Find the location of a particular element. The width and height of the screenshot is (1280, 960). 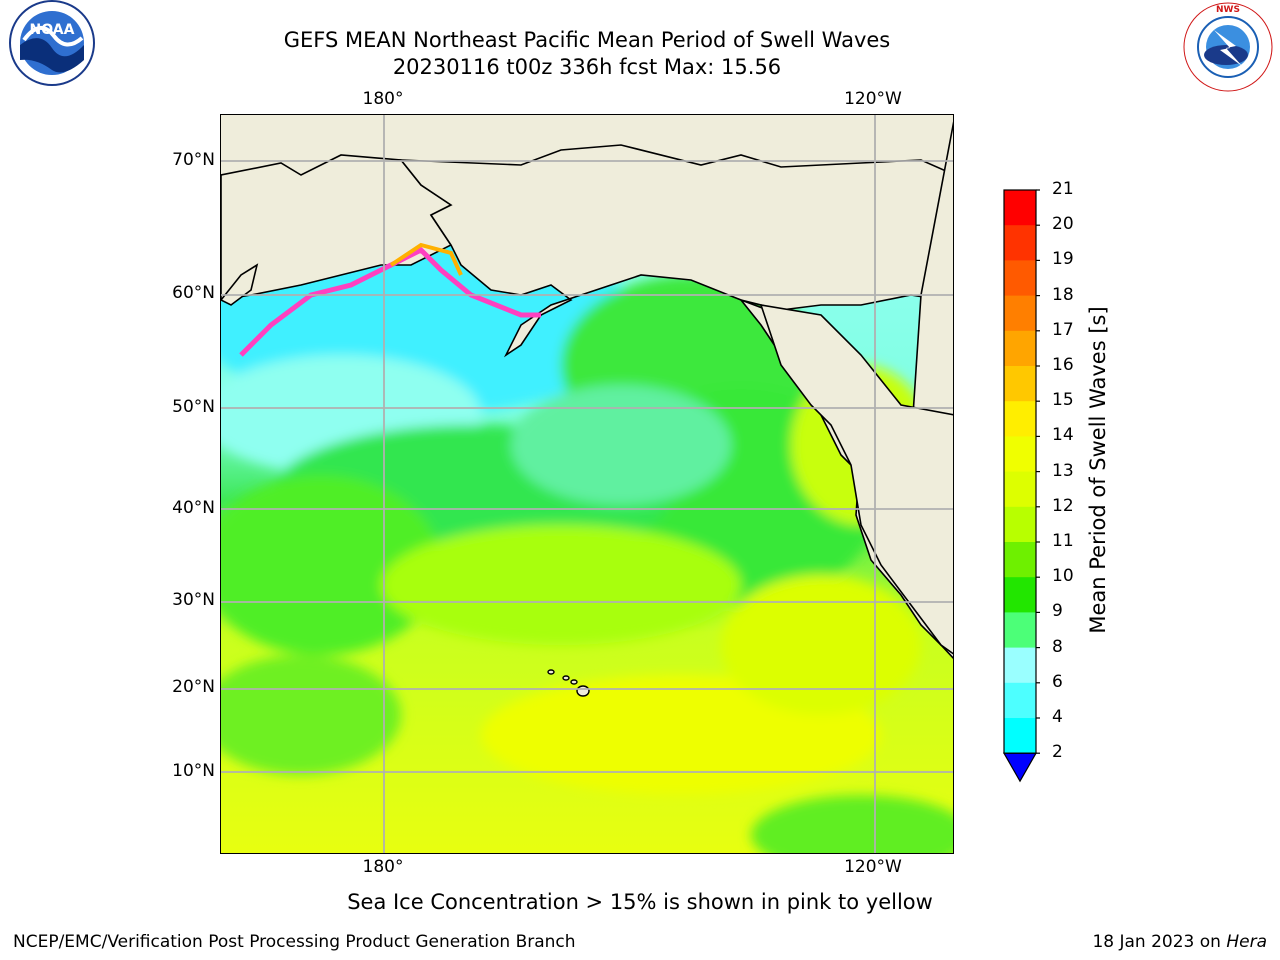

lat-label-30n: 30°N is located at coordinates (193, 600).